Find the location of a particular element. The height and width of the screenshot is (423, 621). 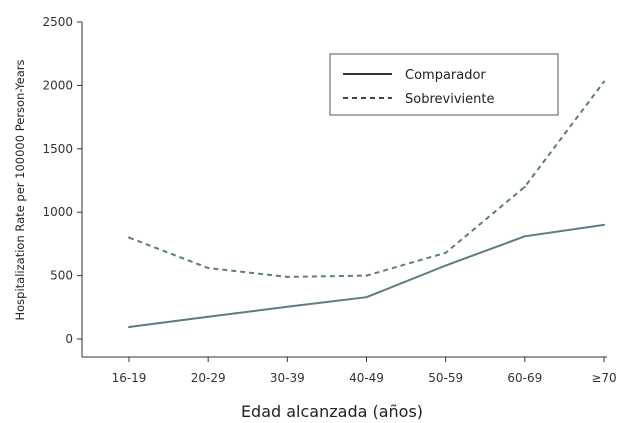

legend-label-comparador: Comparador is located at coordinates (445, 75).